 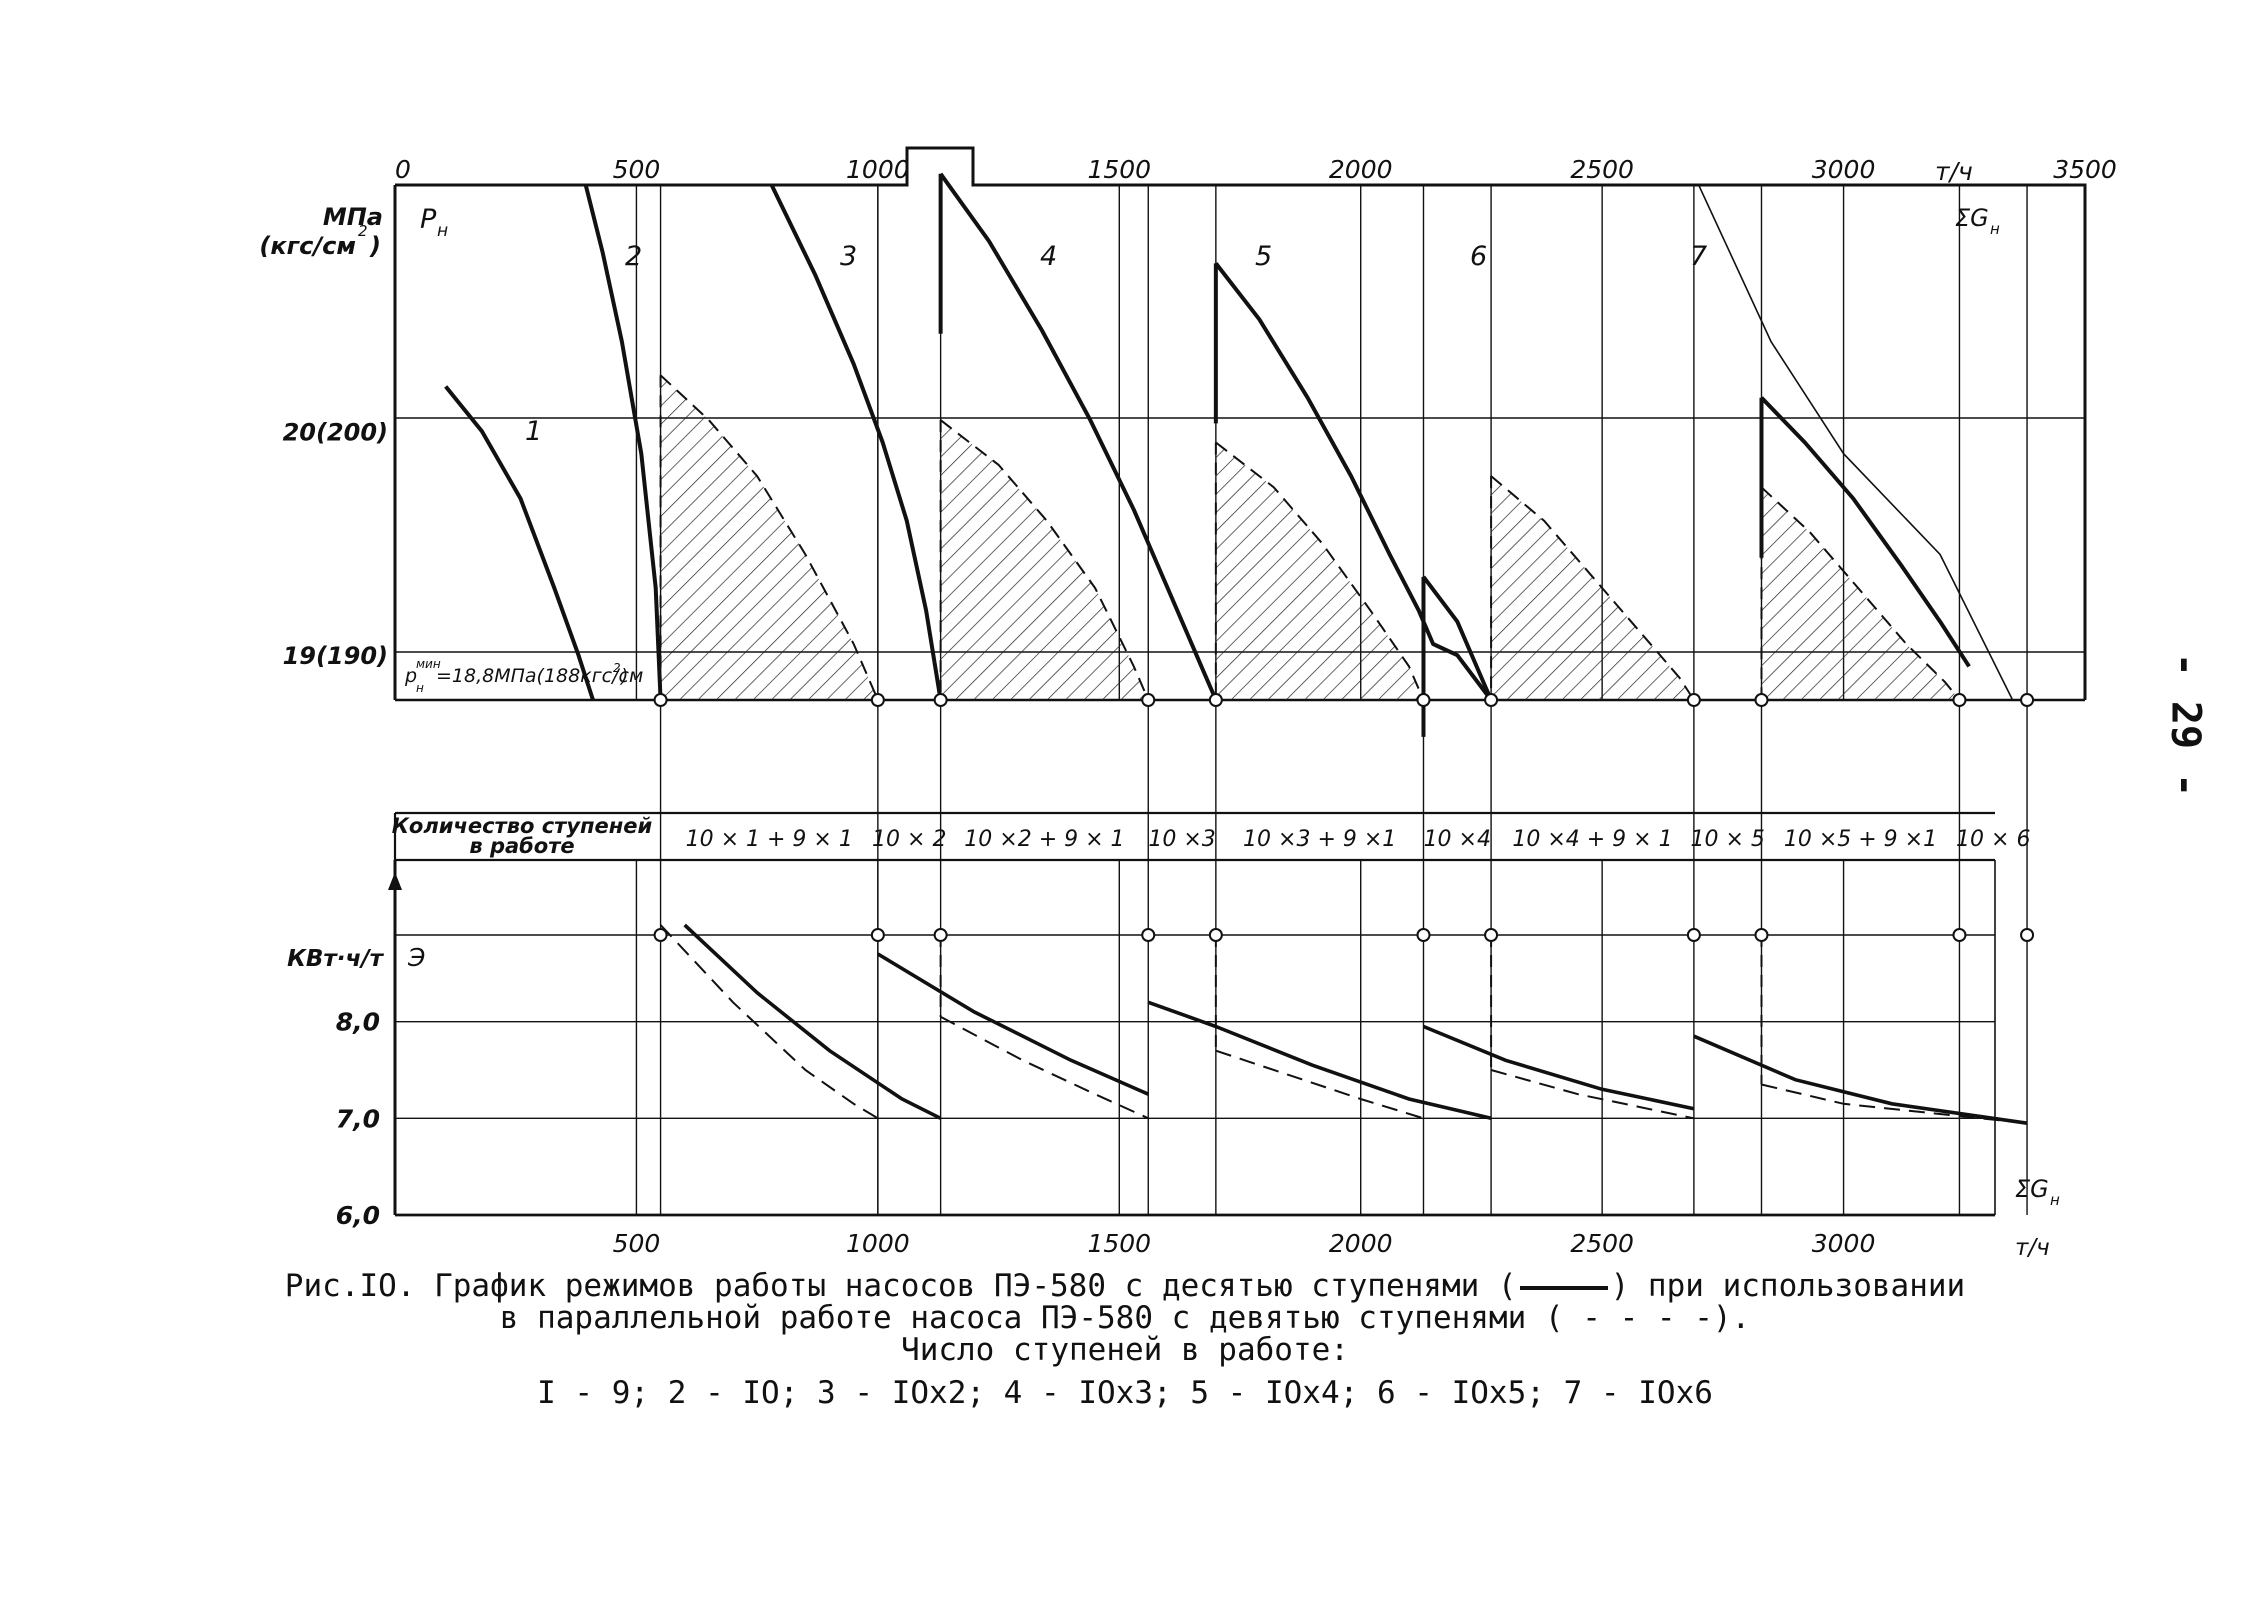 What do you see at coordinates (403, 169) in the screenshot?
I see `top-x-tick-0: 0` at bounding box center [403, 169].